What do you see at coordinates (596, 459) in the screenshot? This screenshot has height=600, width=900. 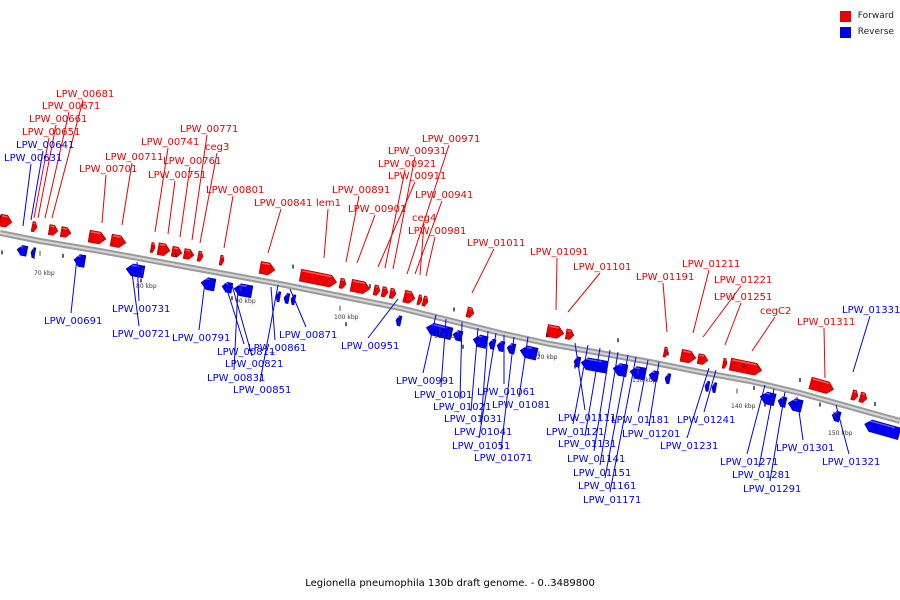 I see `reverse-gene-label: LPW_01141` at bounding box center [596, 459].